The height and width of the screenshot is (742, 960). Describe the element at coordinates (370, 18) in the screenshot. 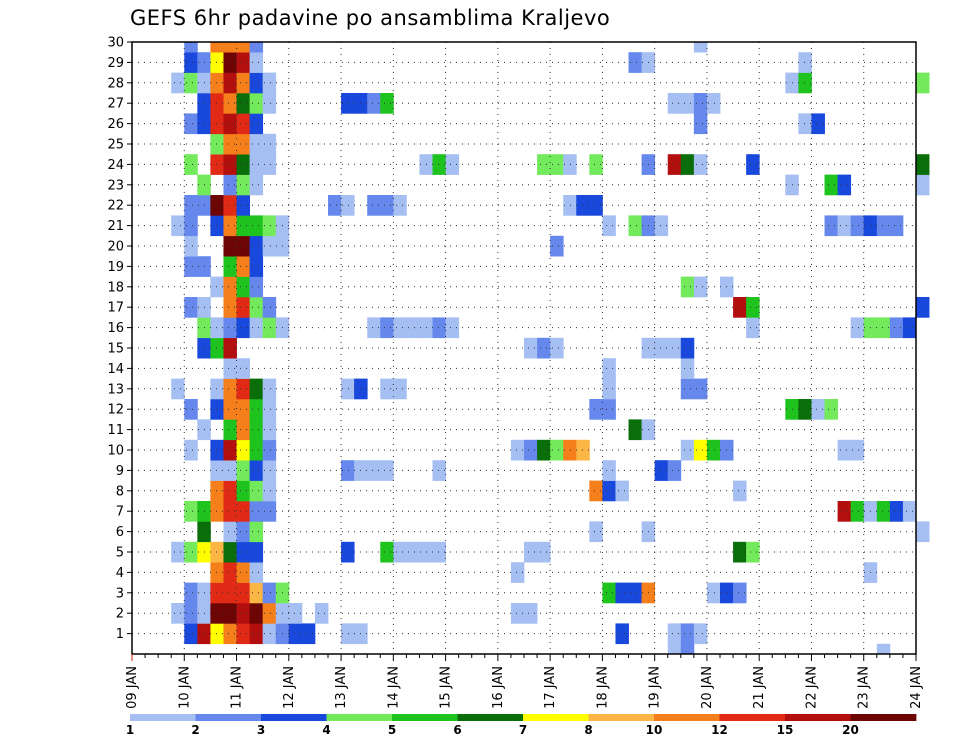

I see `chart-title: GEFS 6hr padavine po ansamblima Kraljevo` at that location.